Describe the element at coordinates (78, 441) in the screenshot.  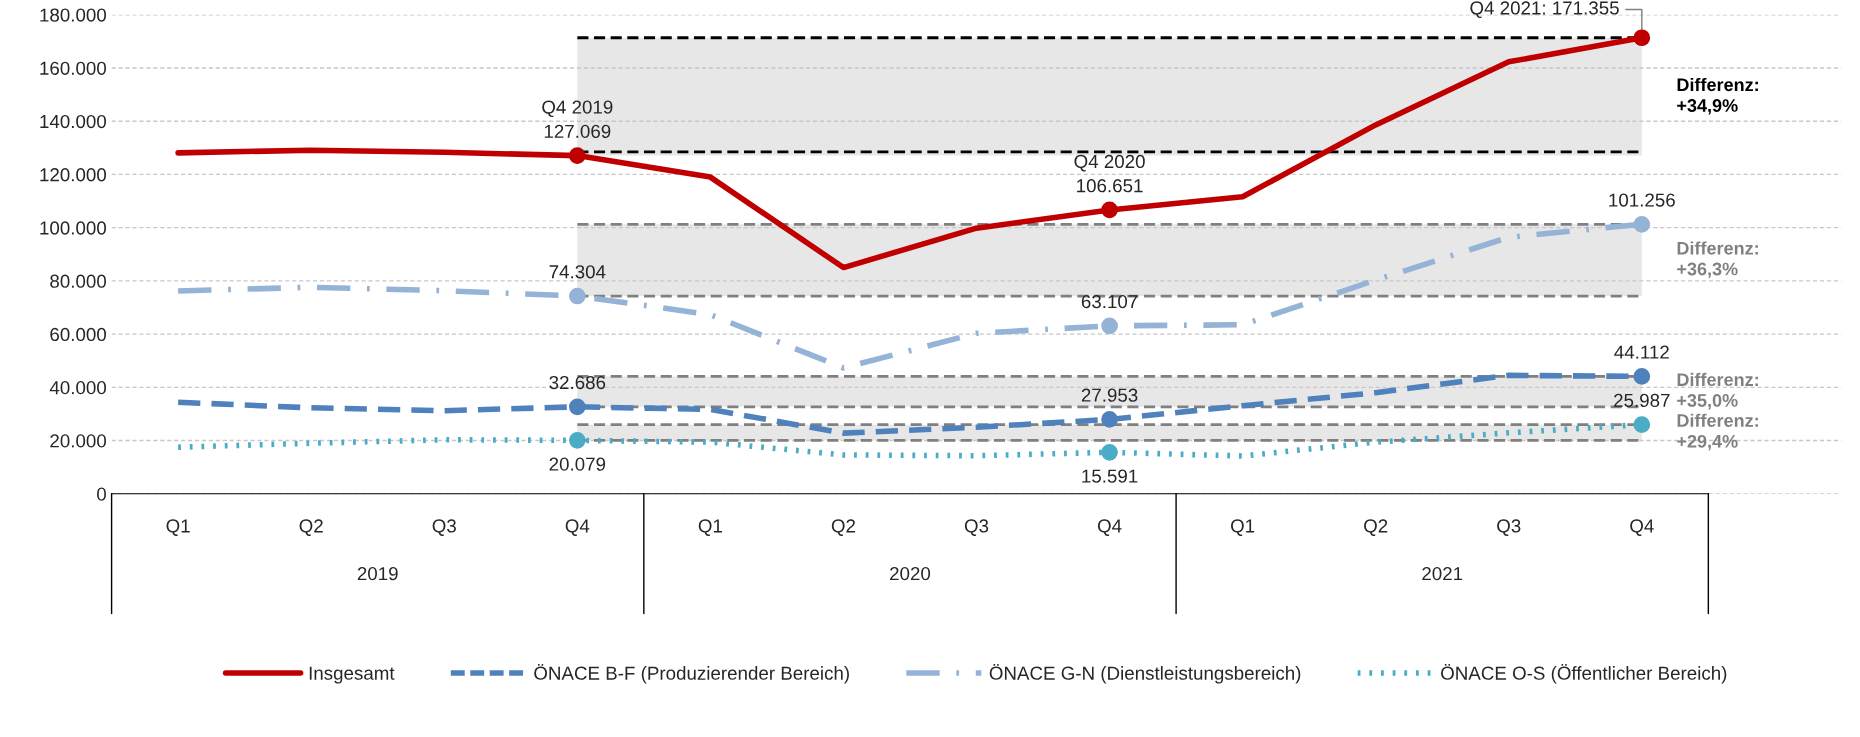
I see `y-tick-label: 20.000` at that location.